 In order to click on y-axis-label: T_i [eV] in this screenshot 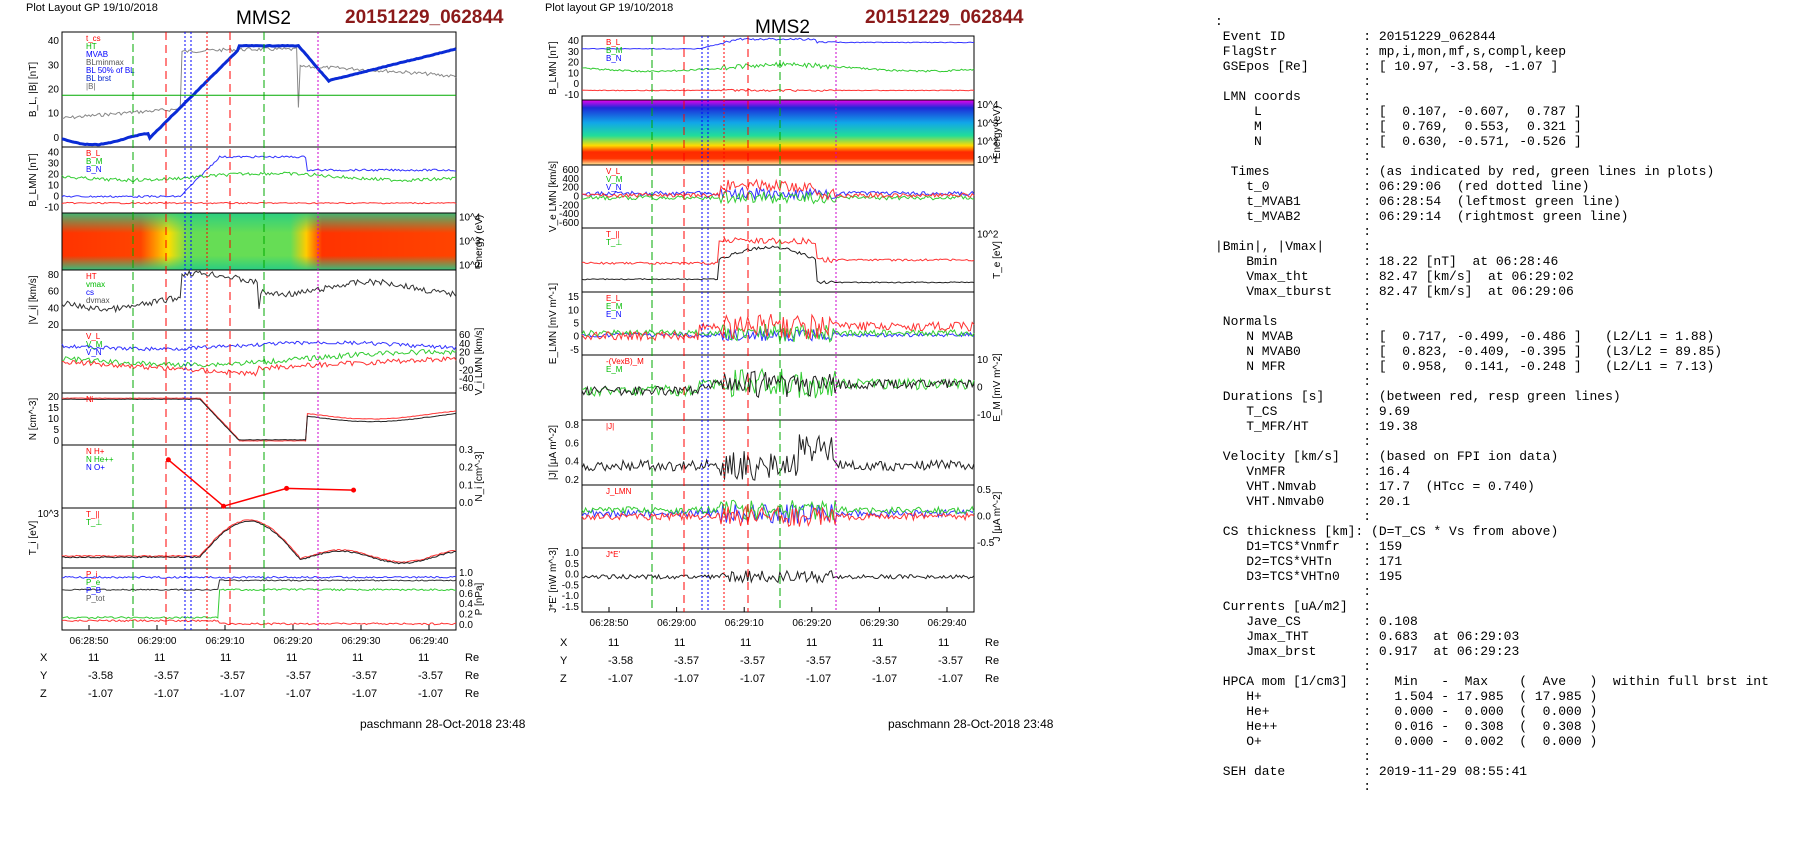, I will do `click(33, 538)`.